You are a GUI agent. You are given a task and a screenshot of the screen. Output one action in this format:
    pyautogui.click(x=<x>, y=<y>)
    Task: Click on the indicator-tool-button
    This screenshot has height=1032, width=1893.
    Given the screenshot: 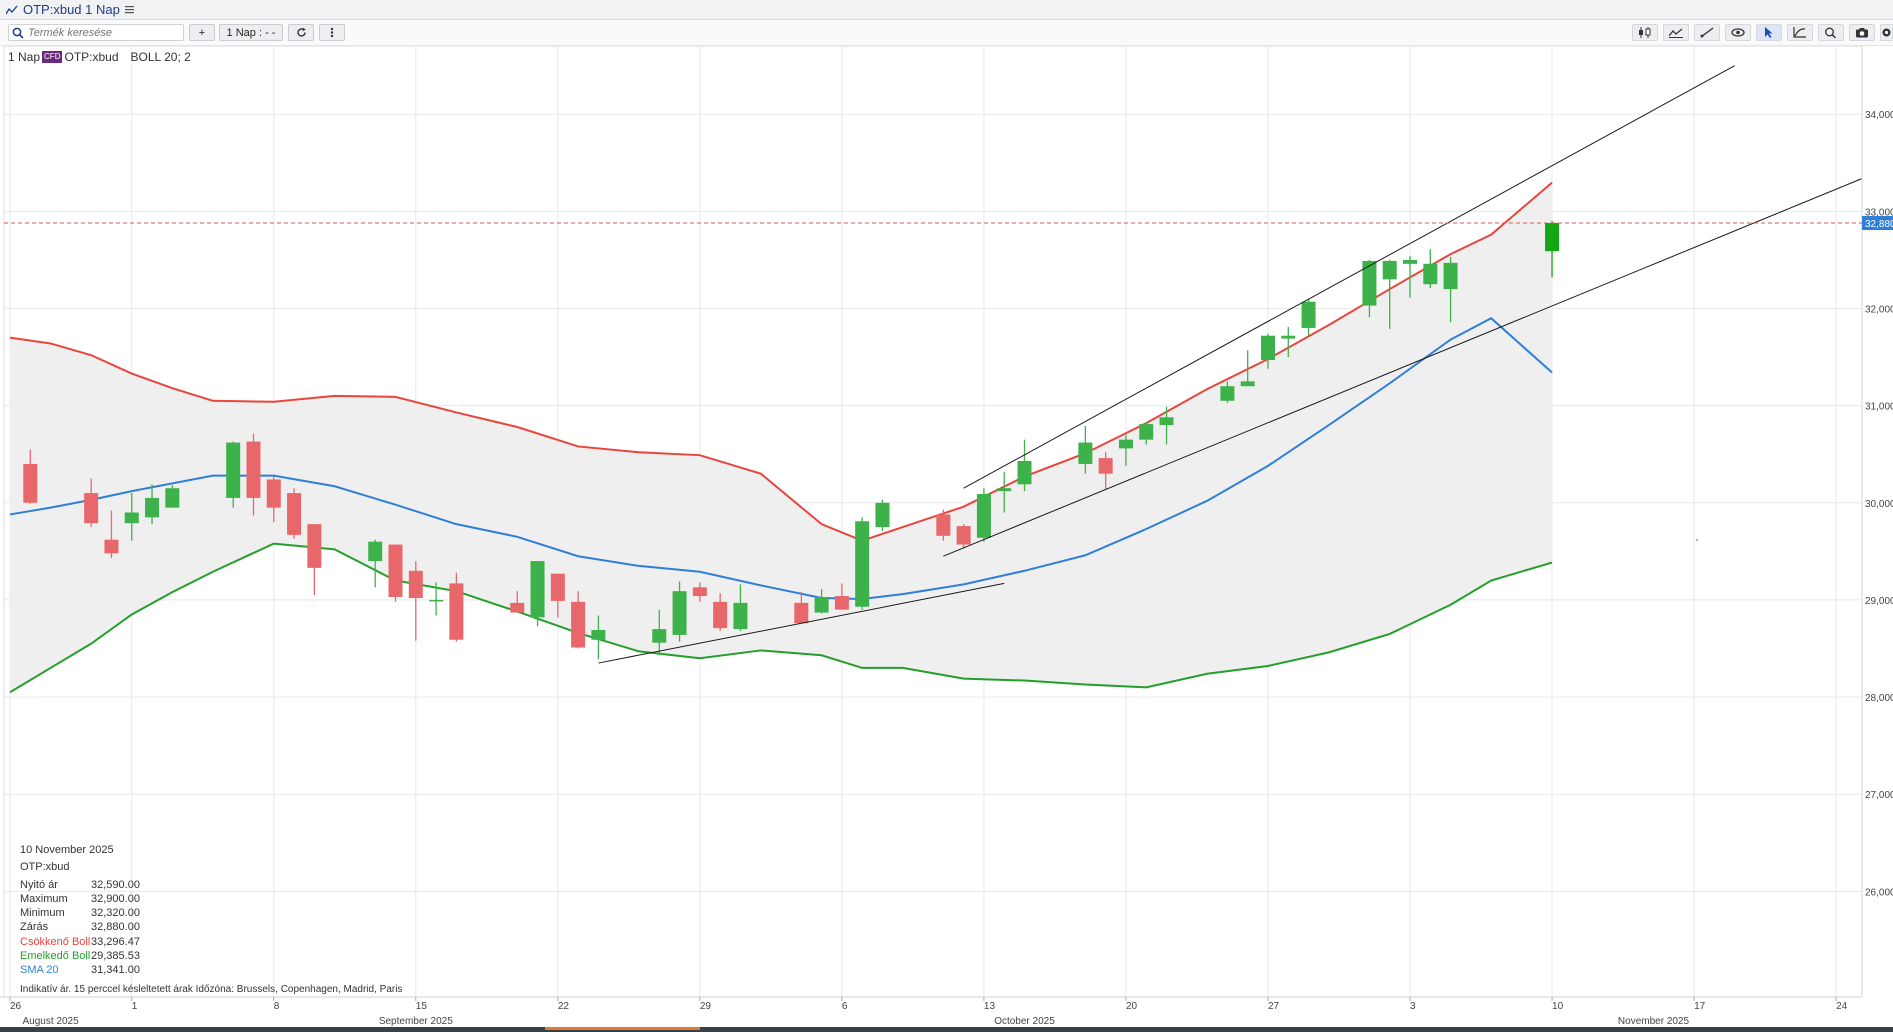 What is the action you would take?
    pyautogui.click(x=1800, y=32)
    